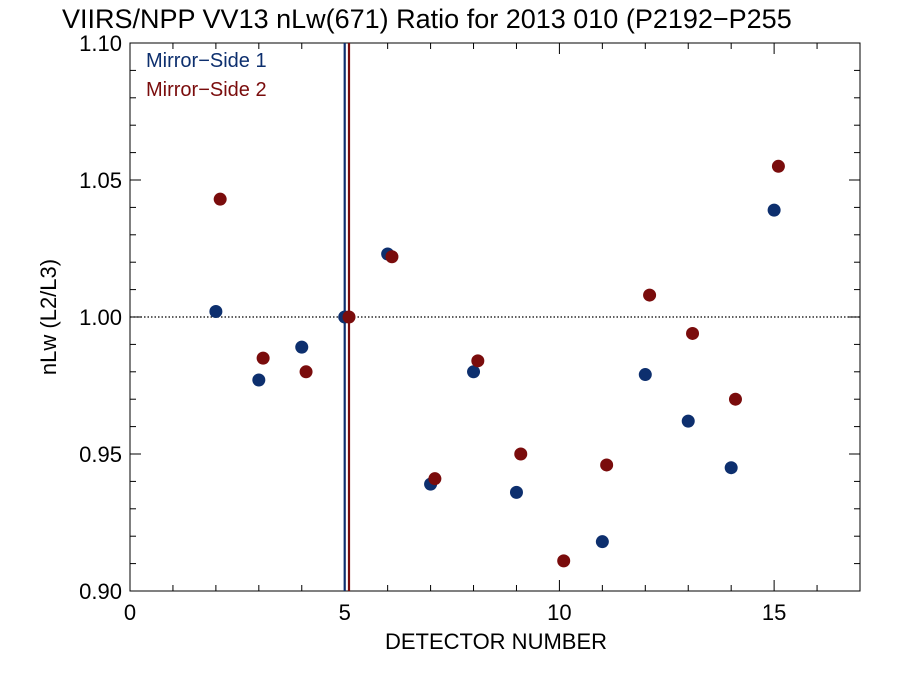  I want to click on x-tick-label: 10, so click(559, 612).